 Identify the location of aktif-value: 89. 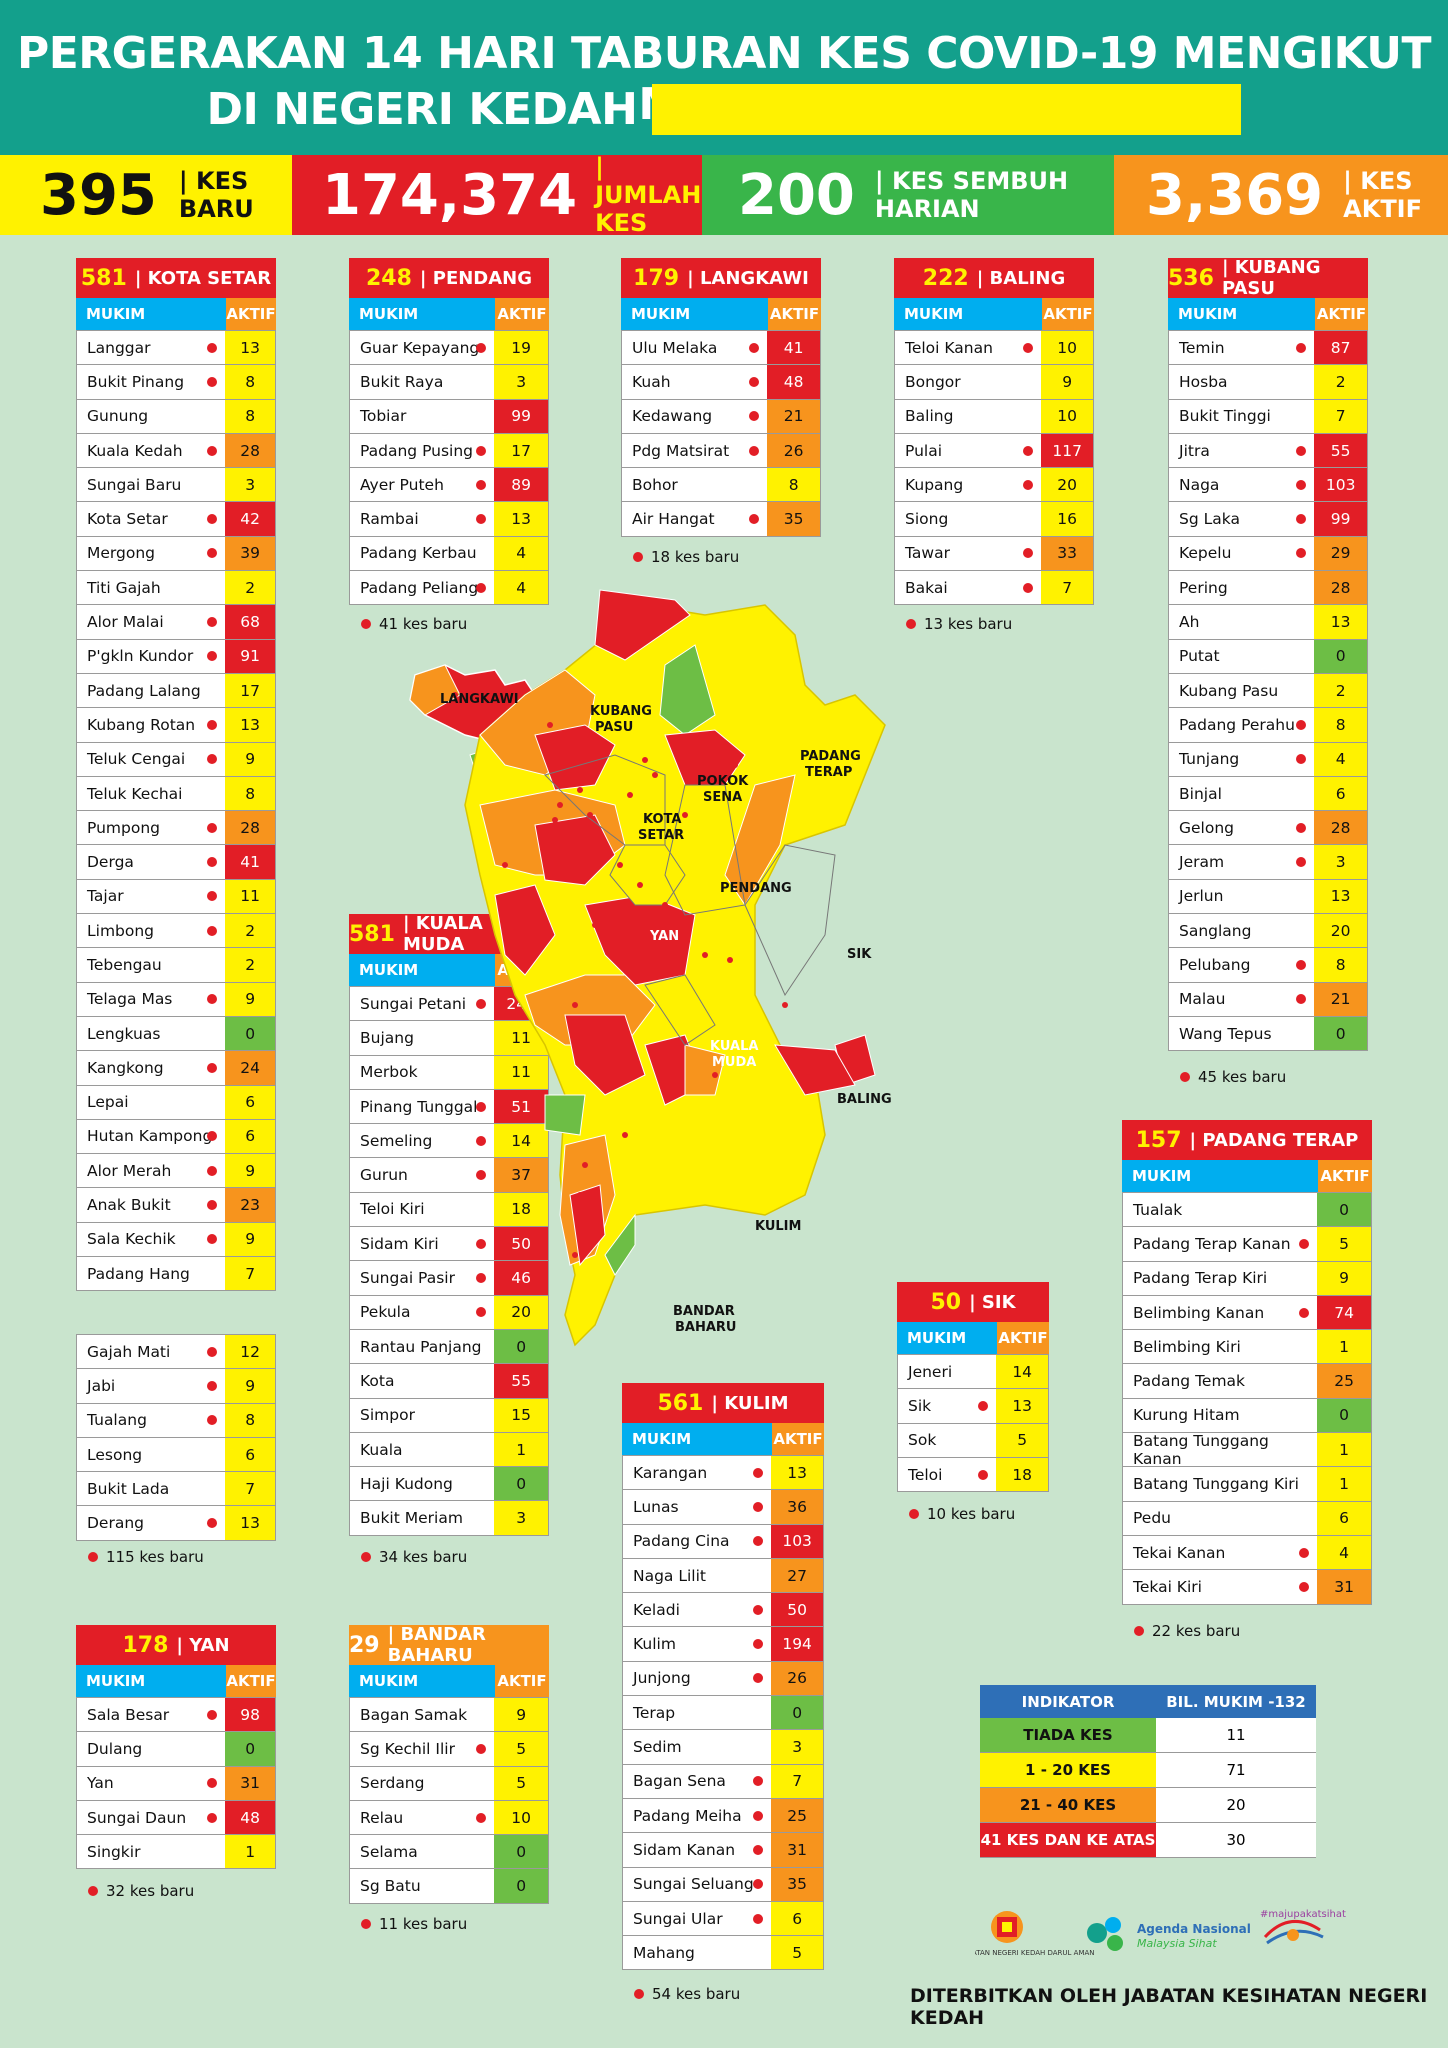
(521, 485).